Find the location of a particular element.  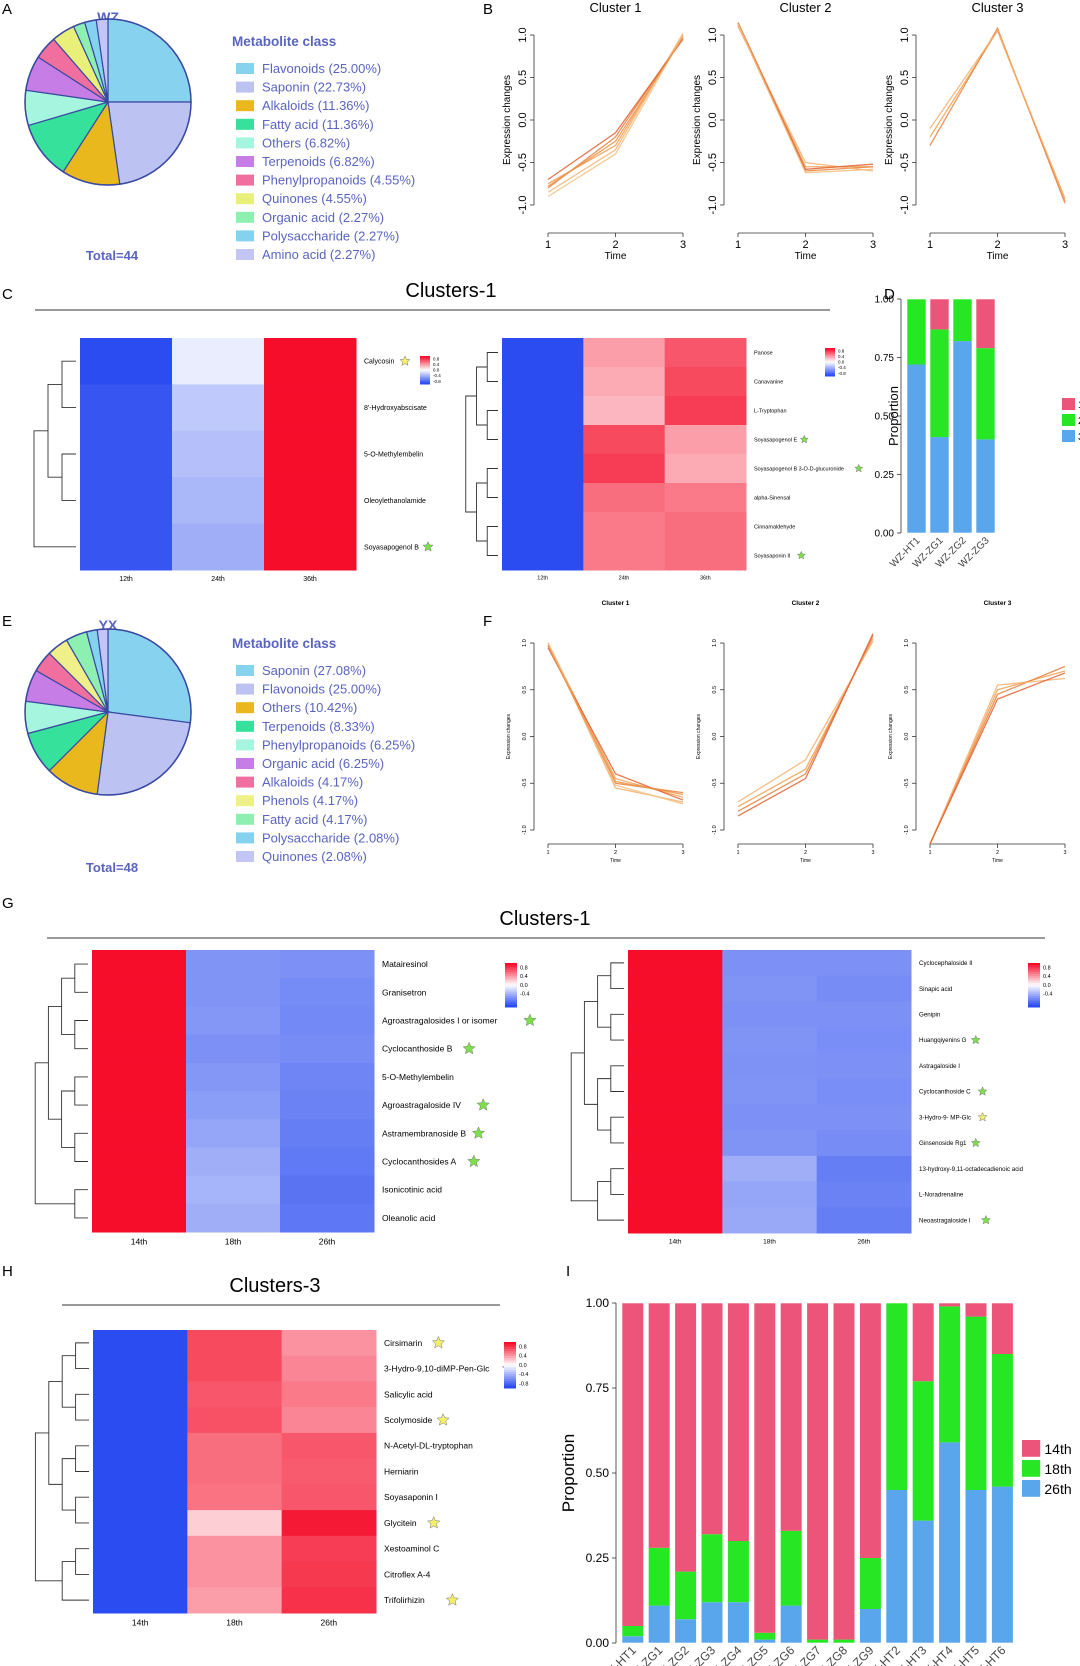

row-label: Neoastragaloside I is located at coordinates (945, 1220).